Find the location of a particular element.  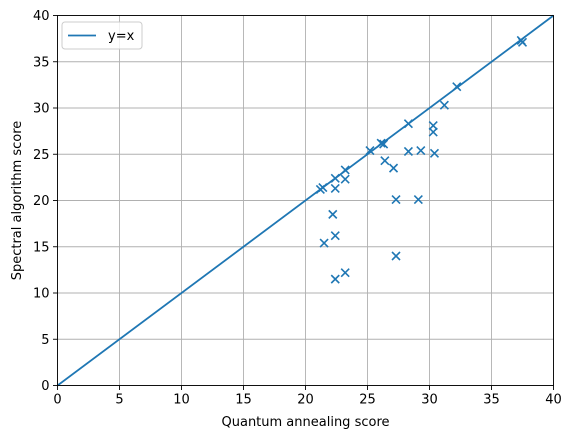

x-axis-ticks: 0 5 10 15 20 25 30 35 40 is located at coordinates (307, 396).